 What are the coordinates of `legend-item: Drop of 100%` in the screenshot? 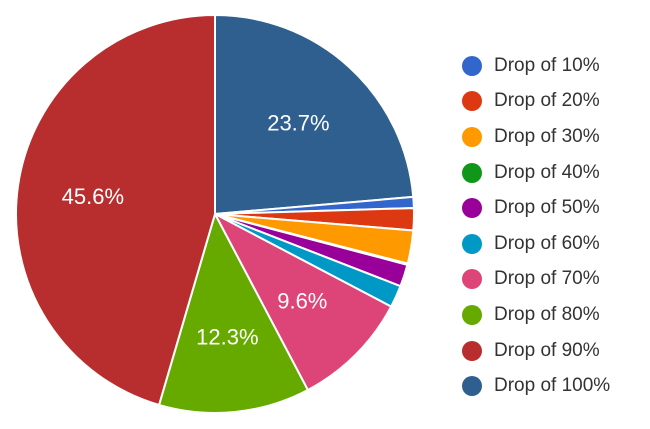 It's located at (536, 386).